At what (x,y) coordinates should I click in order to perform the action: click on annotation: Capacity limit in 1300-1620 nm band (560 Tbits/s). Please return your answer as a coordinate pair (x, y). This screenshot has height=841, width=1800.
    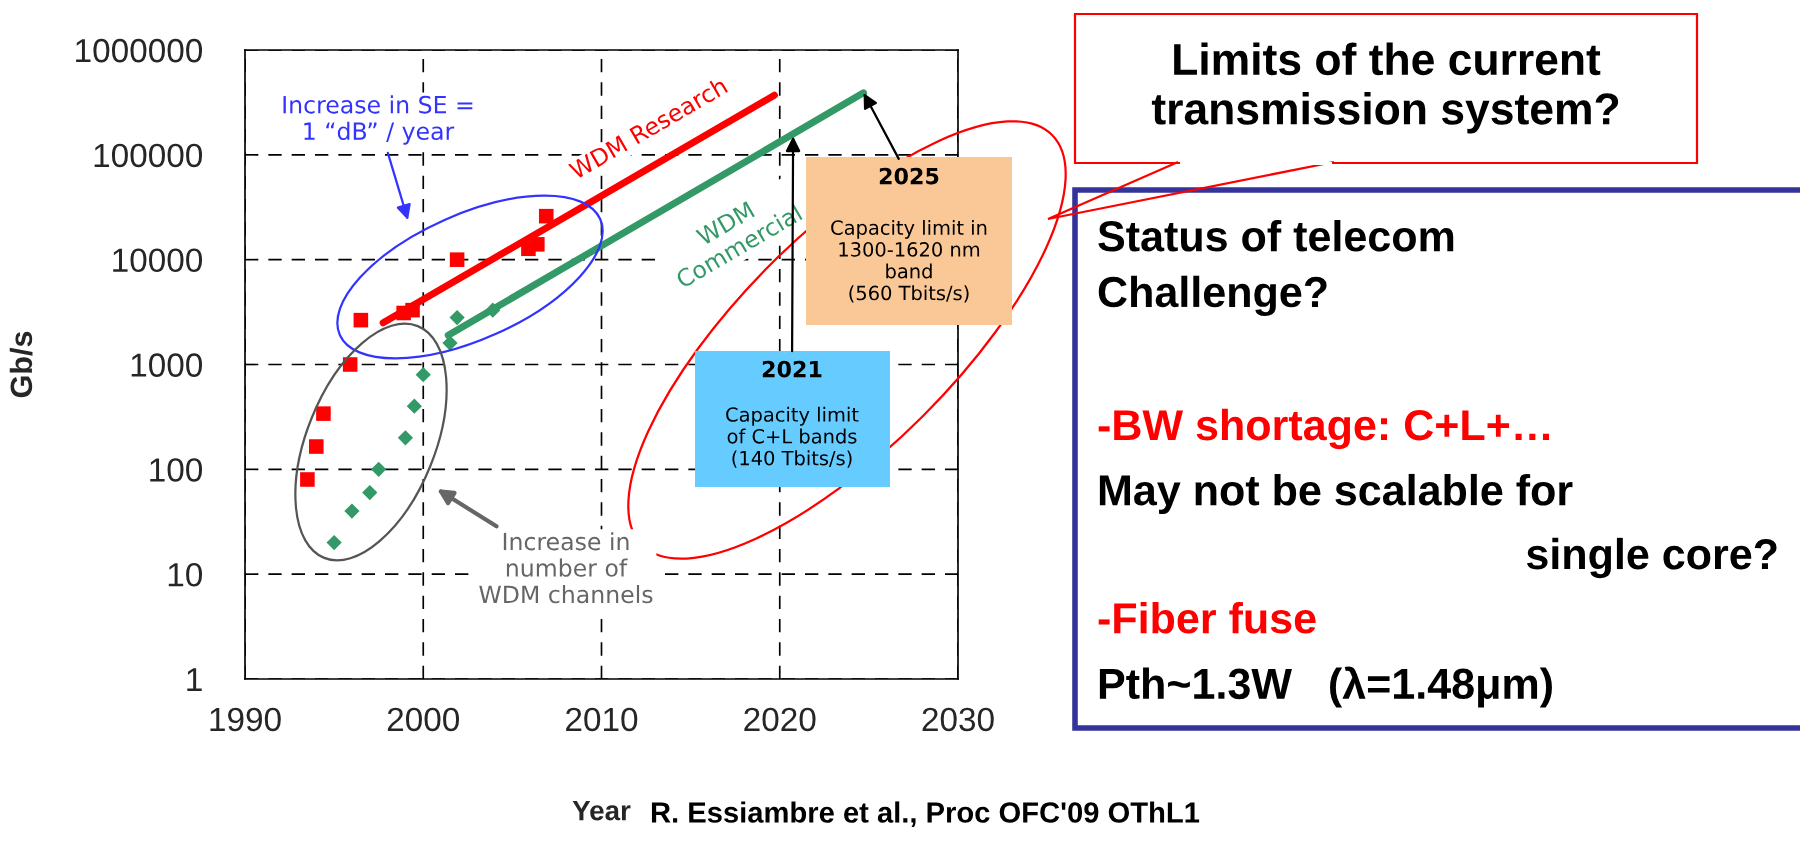
    Looking at the image, I should click on (909, 261).